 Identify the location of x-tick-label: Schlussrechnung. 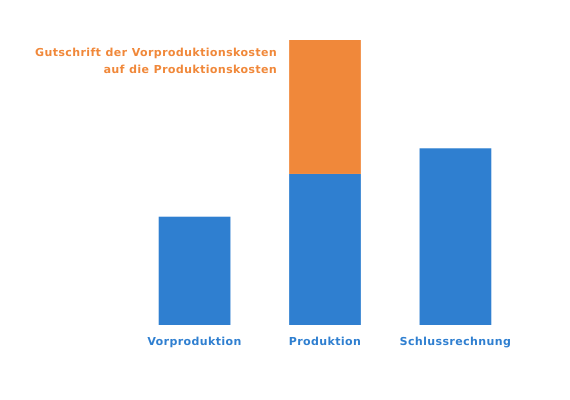
(456, 341).